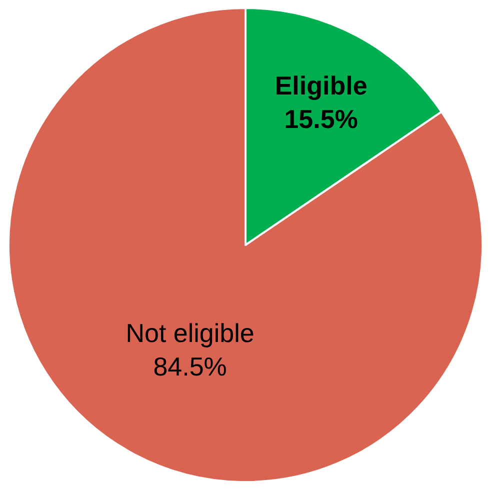 The height and width of the screenshot is (490, 491). I want to click on data-label: 84.5%, so click(190, 367).